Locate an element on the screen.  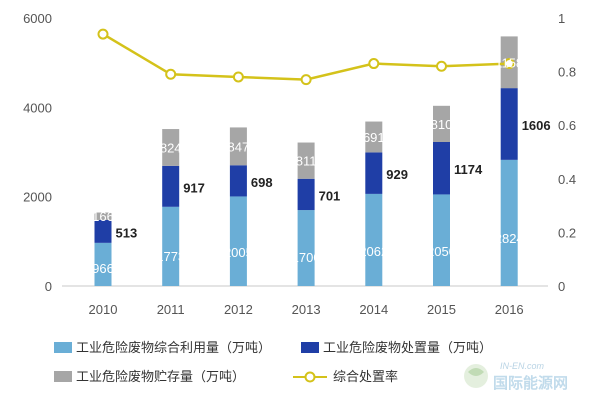
y-left-tick-label: 2000 is located at coordinates (37, 197).